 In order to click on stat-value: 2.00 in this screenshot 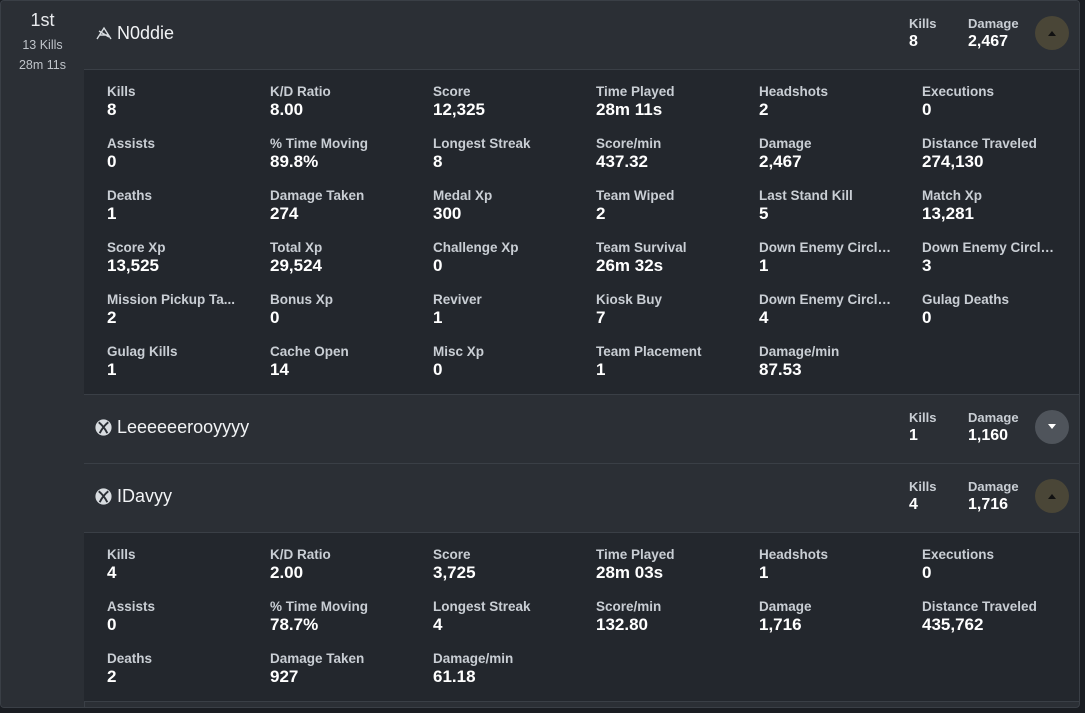, I will do `click(287, 572)`.